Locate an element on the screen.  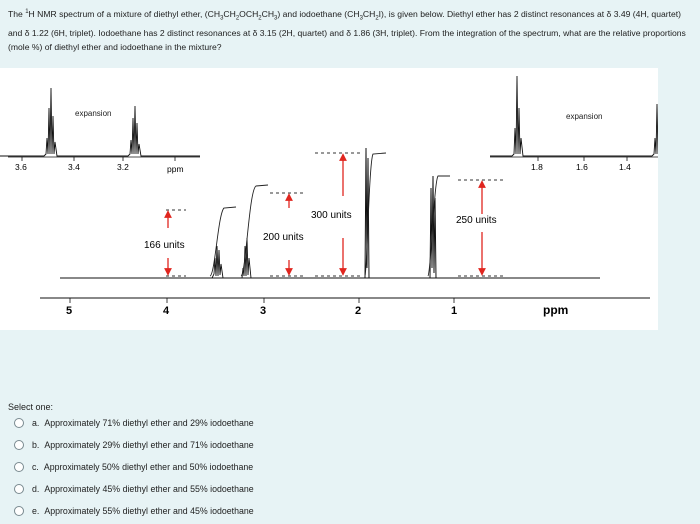
main-tick-2: 2 is located at coordinates (358, 311).